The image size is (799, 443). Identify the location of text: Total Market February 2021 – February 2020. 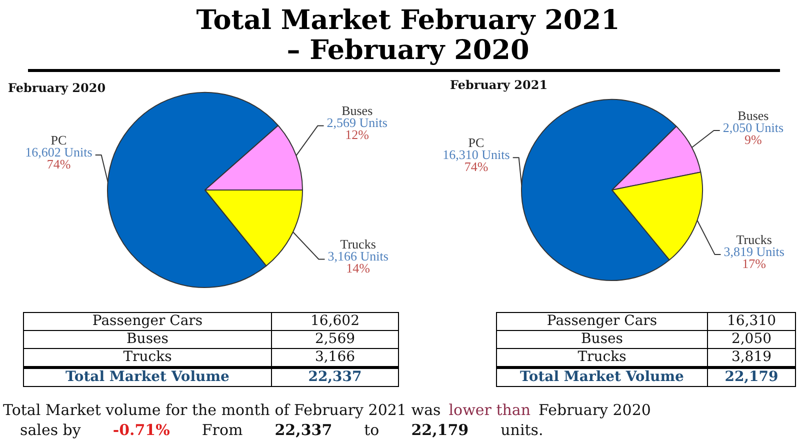
(408, 35).